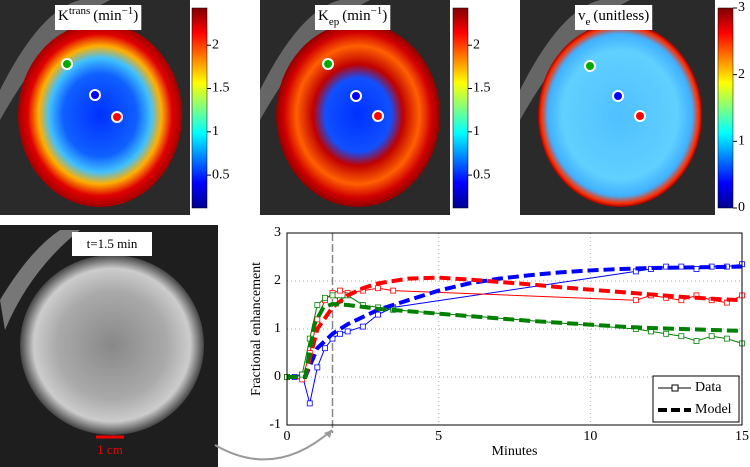 This screenshot has width=750, height=467. Describe the element at coordinates (588, 22) in the screenshot. I see `label-subscript: e` at that location.